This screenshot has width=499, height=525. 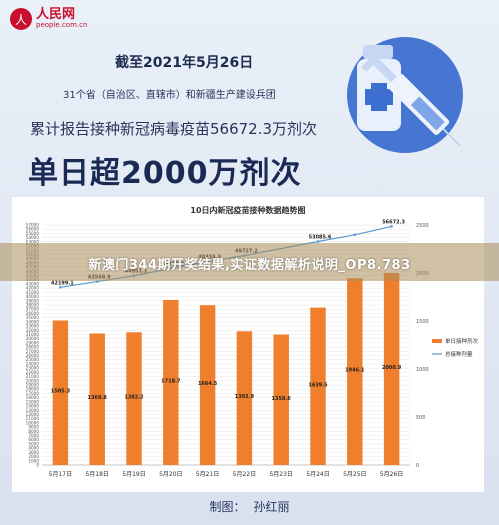 I want to click on left-tick-label: 15000, so click(x=33, y=401).